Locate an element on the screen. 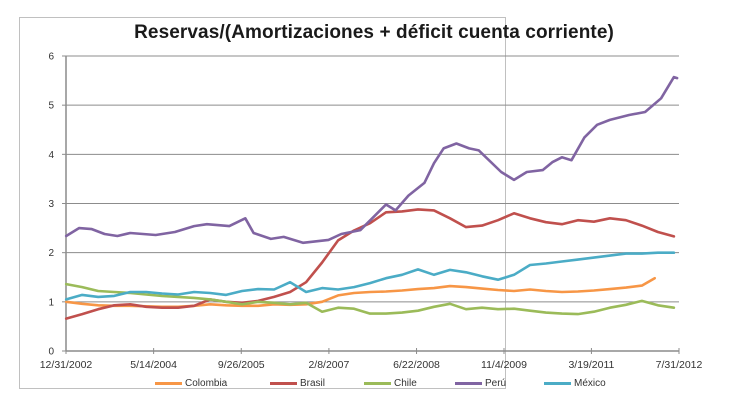 This screenshot has height=418, width=748. legend: Colombia Brasil Chile Perú México is located at coordinates (374, 383).